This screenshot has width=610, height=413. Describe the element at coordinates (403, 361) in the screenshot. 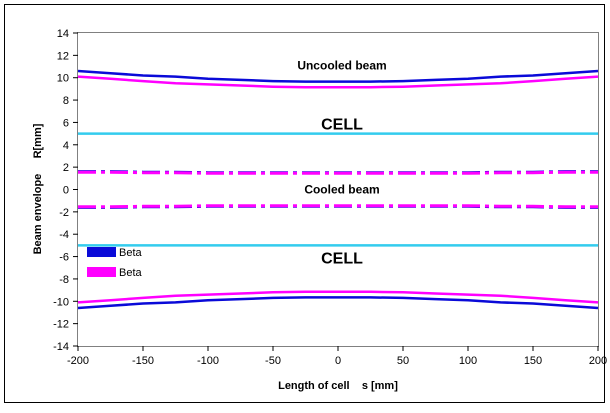

I see `x-tick-label: 50` at that location.